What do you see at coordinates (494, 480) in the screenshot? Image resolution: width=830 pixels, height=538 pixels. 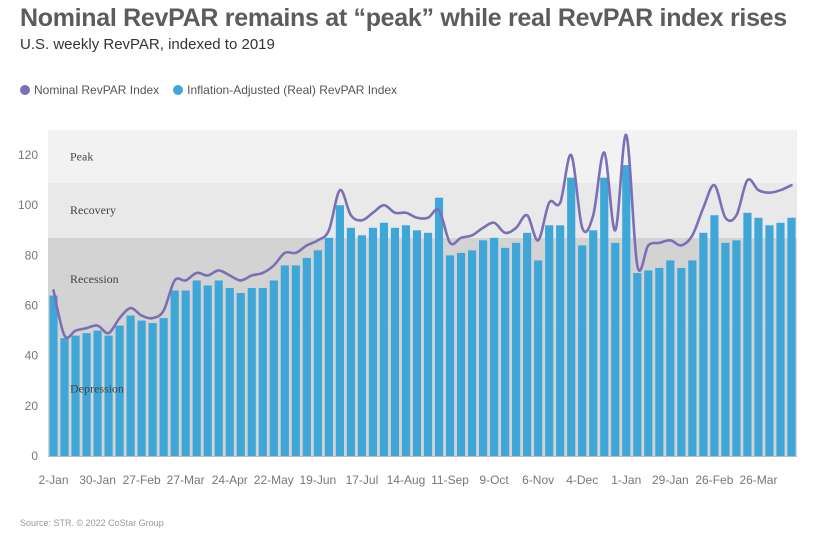 I see `x-tick-label: 9-Oct` at bounding box center [494, 480].